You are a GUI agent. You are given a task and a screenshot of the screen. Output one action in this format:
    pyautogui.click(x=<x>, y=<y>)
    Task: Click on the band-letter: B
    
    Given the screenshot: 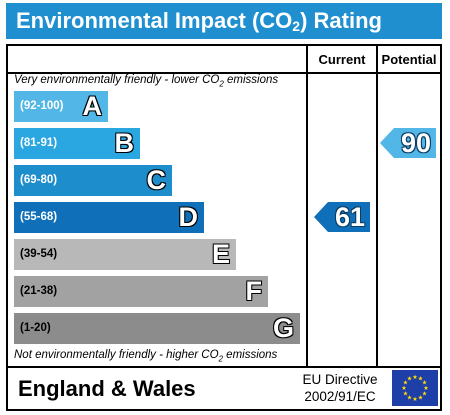 What is the action you would take?
    pyautogui.click(x=124, y=143)
    